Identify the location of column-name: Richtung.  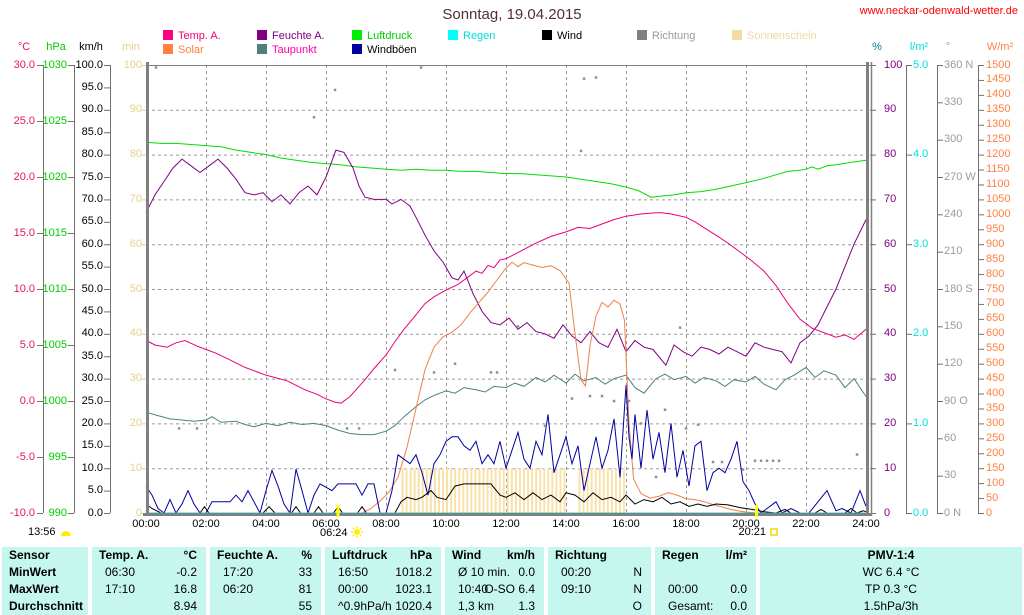
(581, 555).